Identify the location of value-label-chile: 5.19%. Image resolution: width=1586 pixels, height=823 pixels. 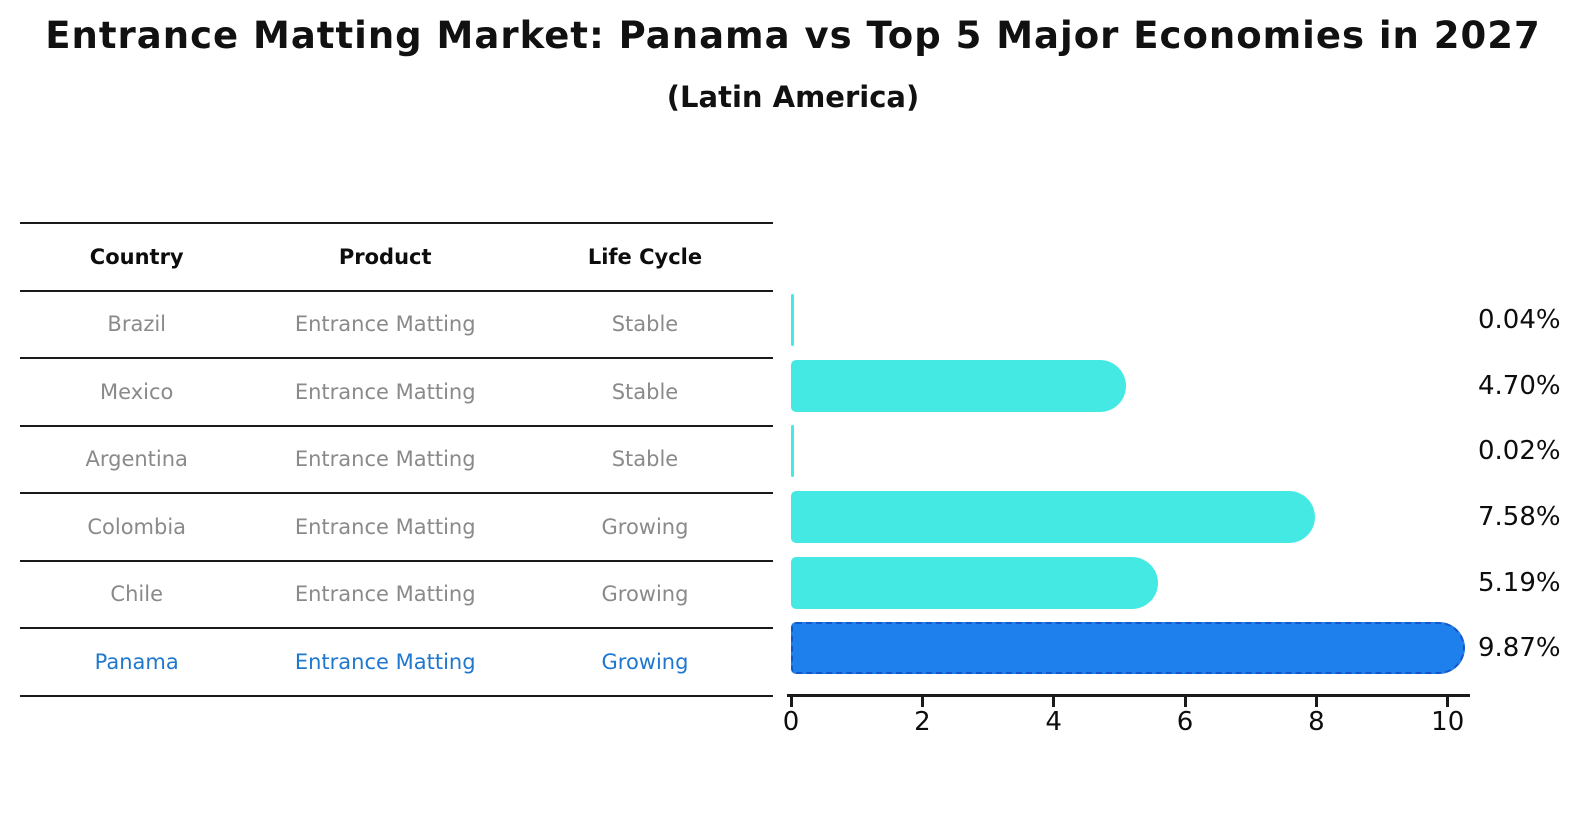
(1519, 582).